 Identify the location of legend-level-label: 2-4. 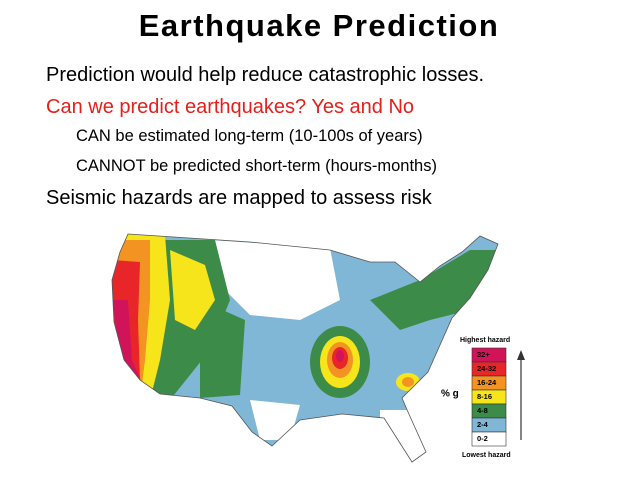
(483, 424).